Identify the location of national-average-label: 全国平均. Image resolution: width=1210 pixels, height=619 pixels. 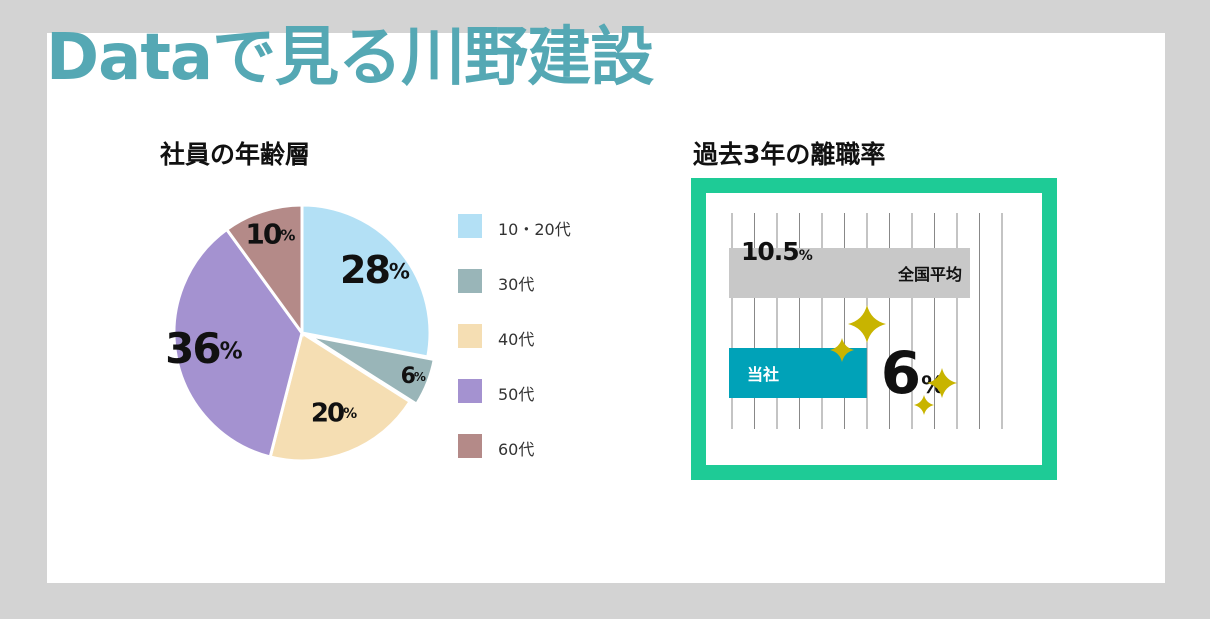
(929, 274).